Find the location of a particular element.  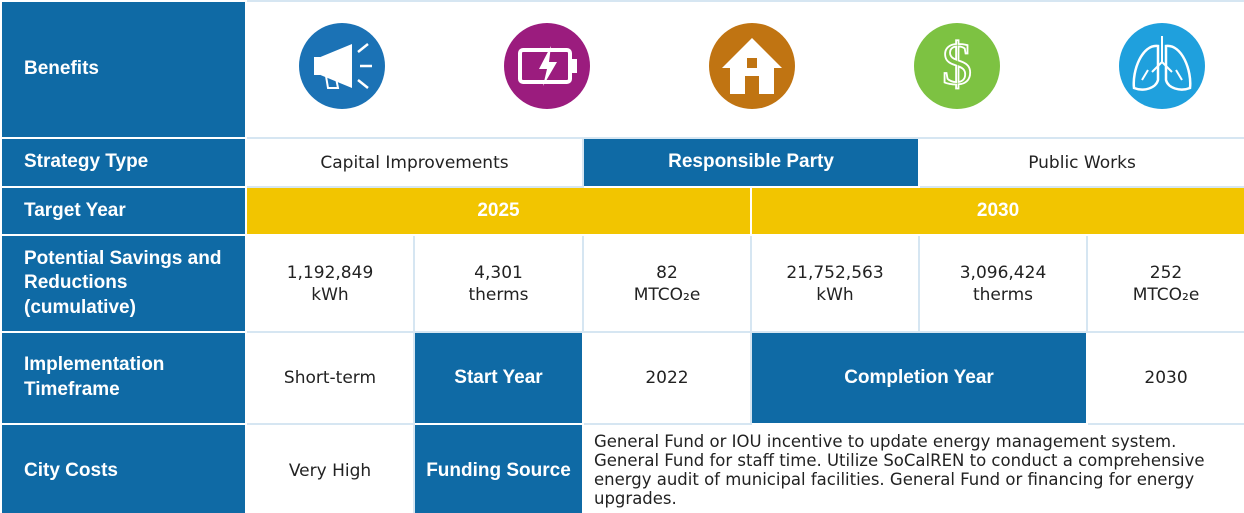

megaphone-icon is located at coordinates (342, 66).